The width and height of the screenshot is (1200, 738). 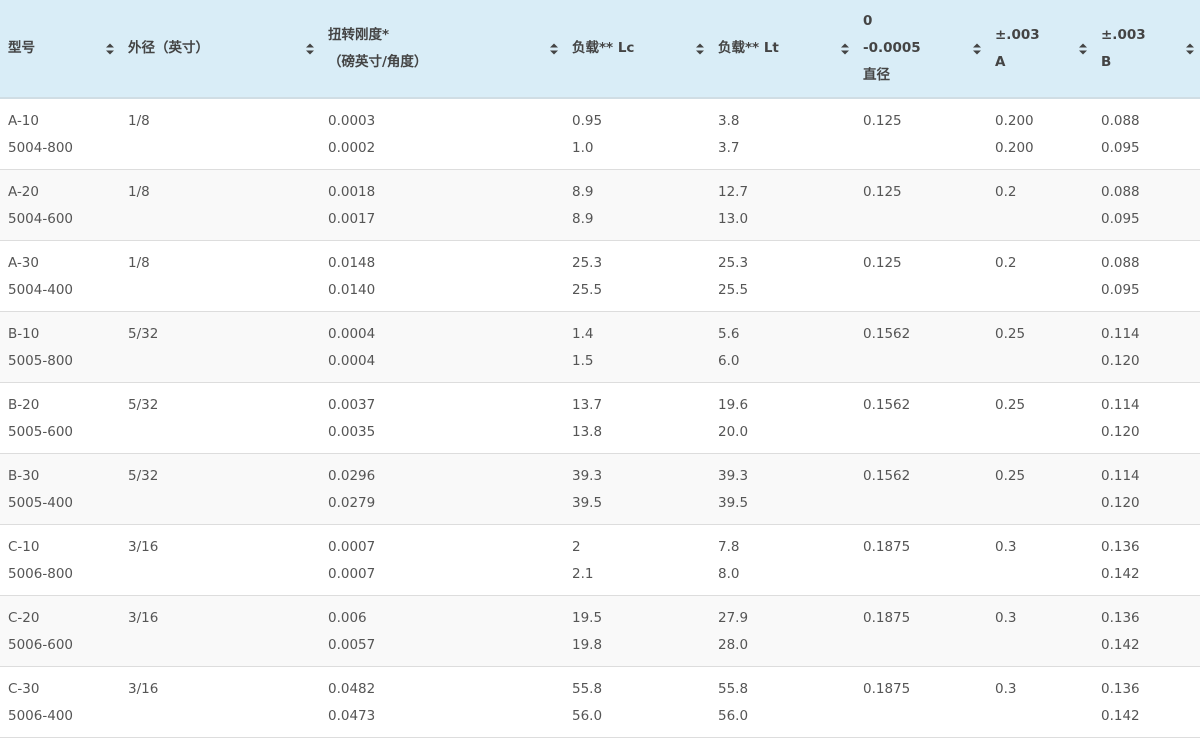 I want to click on cell-value: 39.3, so click(x=587, y=476).